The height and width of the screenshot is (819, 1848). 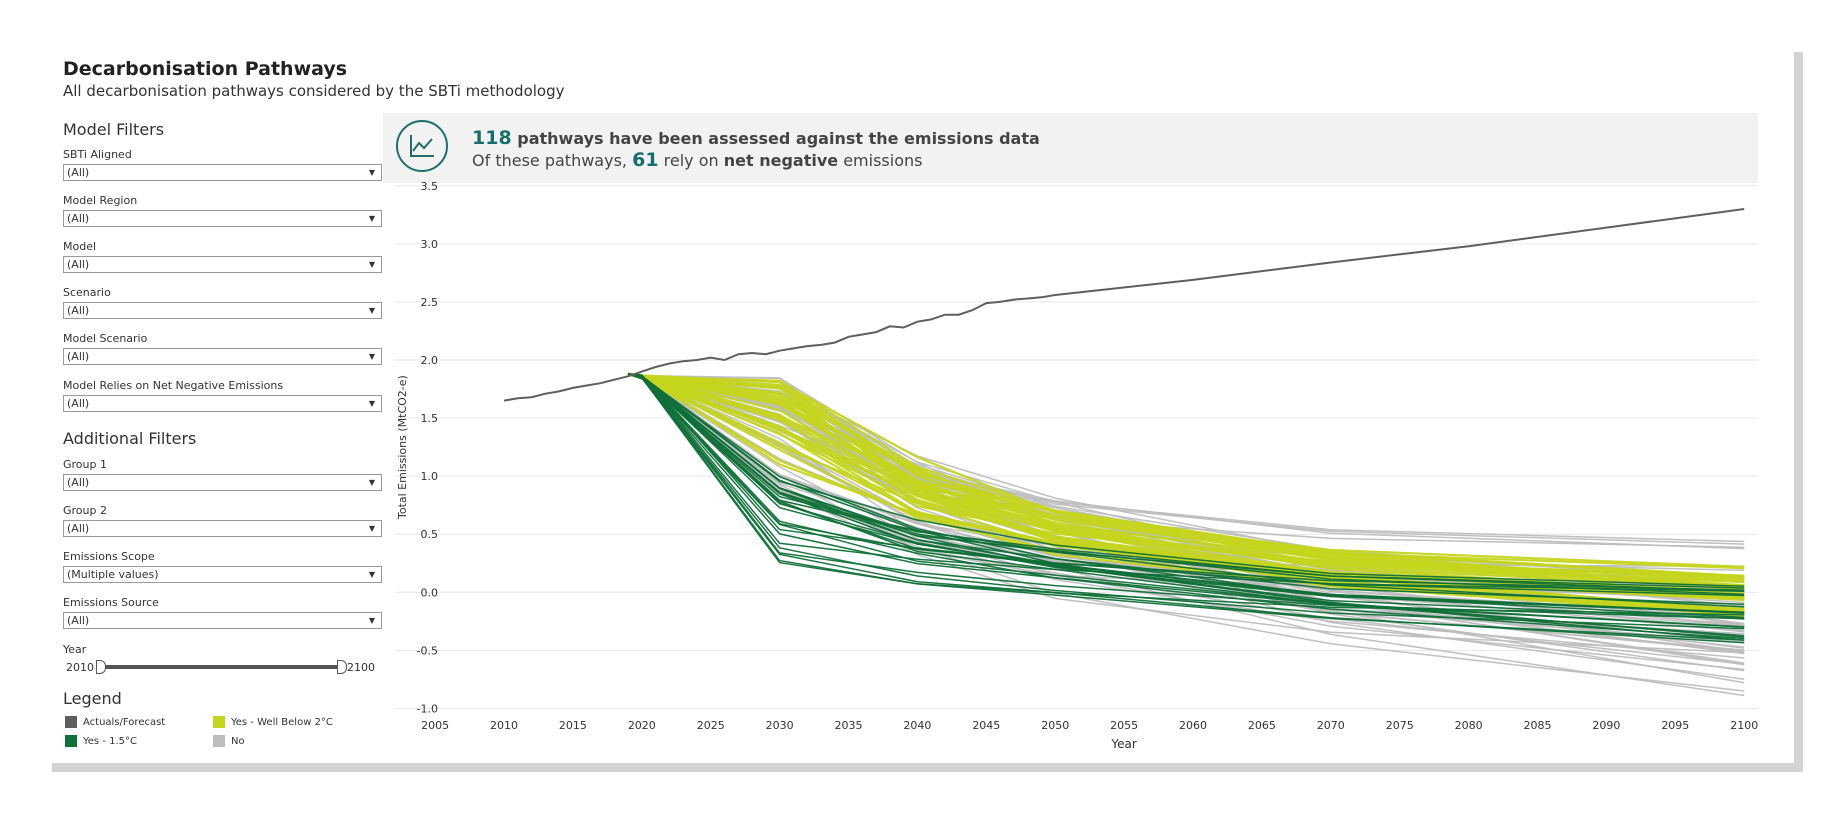 What do you see at coordinates (222, 482) in the screenshot?
I see `group-1-select: (All) ▼` at bounding box center [222, 482].